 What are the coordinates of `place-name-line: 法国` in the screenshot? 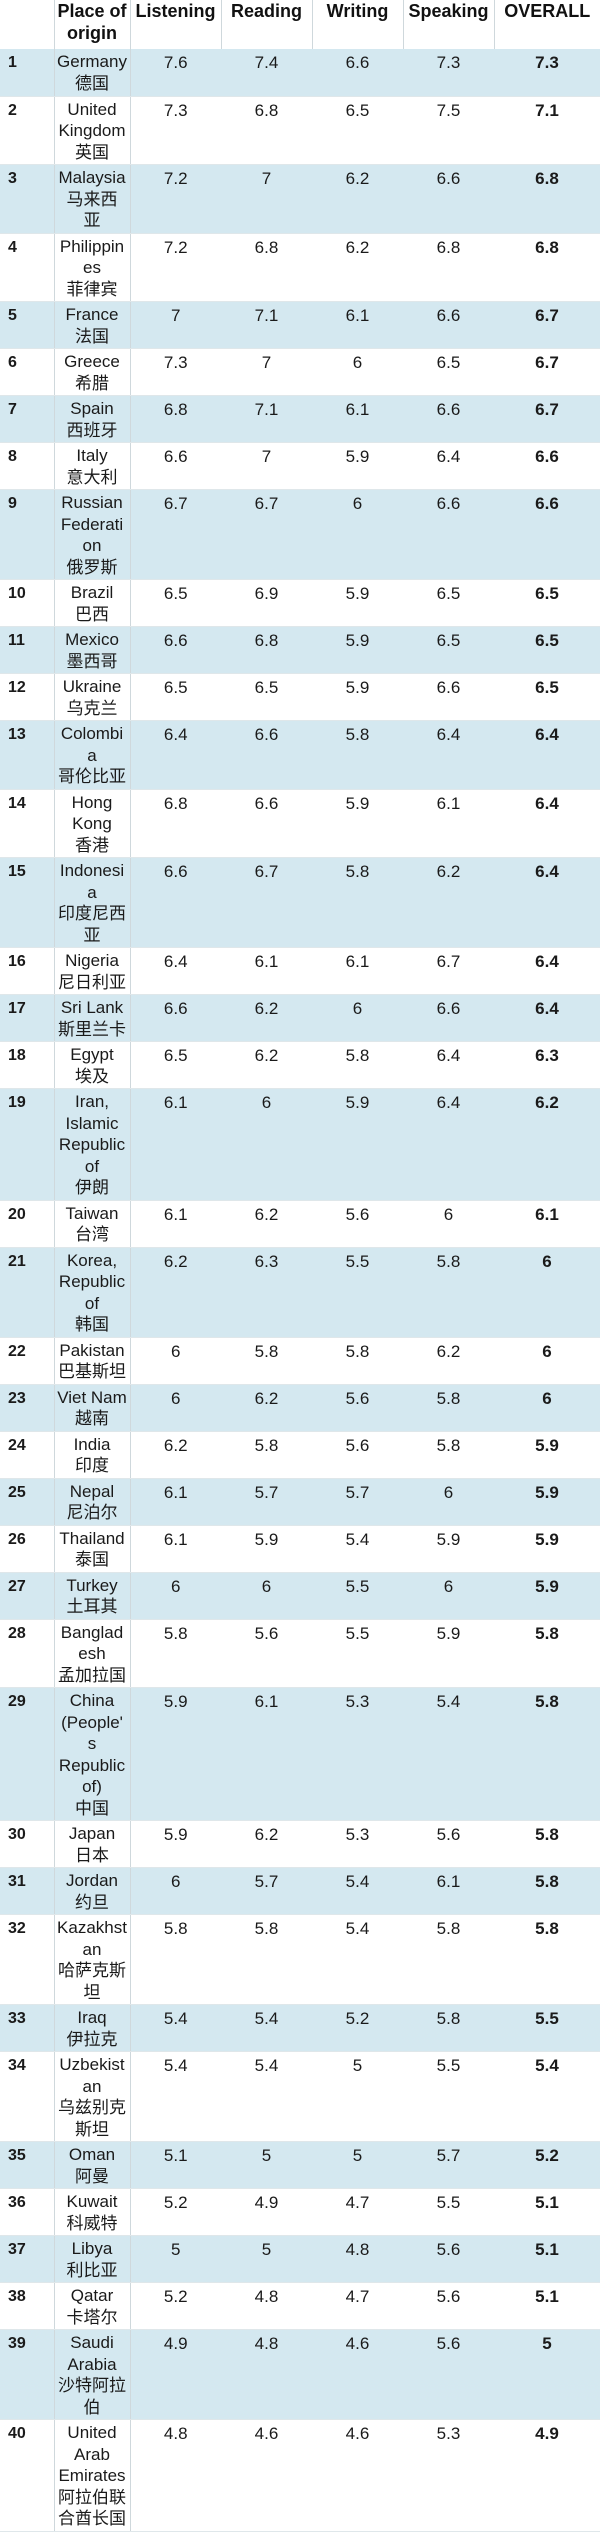 It's located at (92, 336).